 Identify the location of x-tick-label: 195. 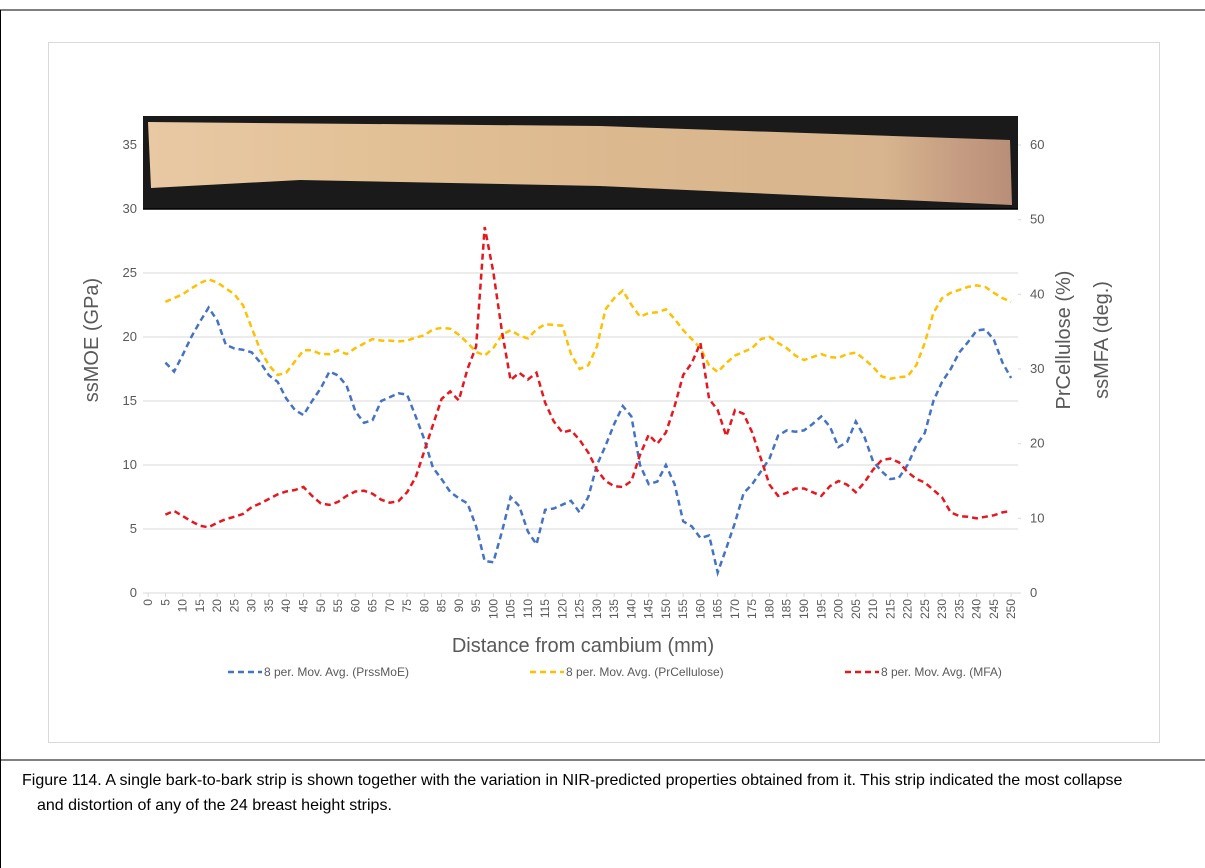
(821, 609).